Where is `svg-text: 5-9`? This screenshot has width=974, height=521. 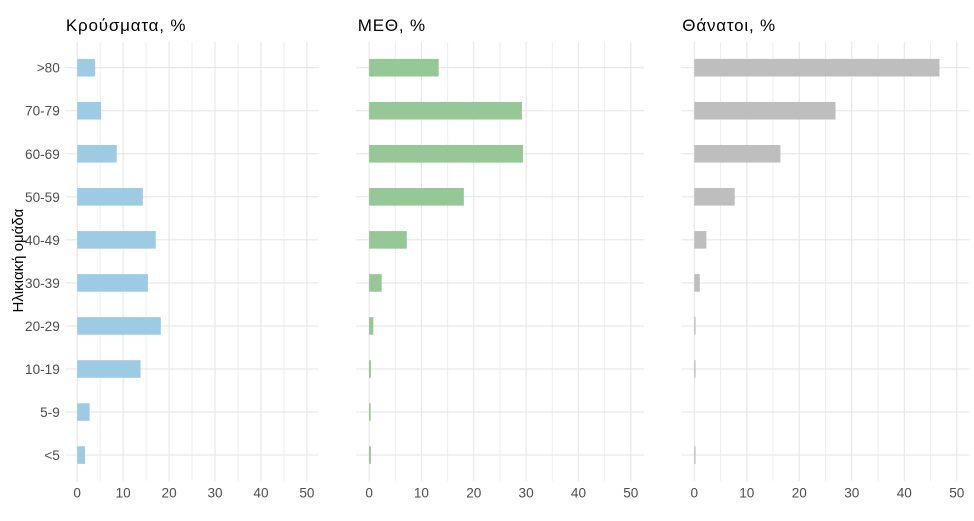 svg-text: 5-9 is located at coordinates (50, 412).